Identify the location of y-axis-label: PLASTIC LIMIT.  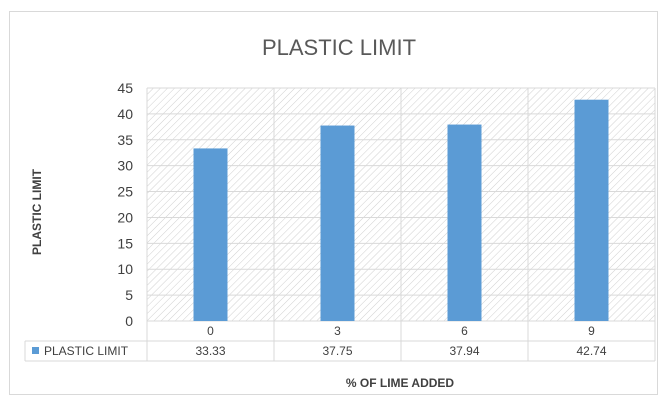
(37, 211).